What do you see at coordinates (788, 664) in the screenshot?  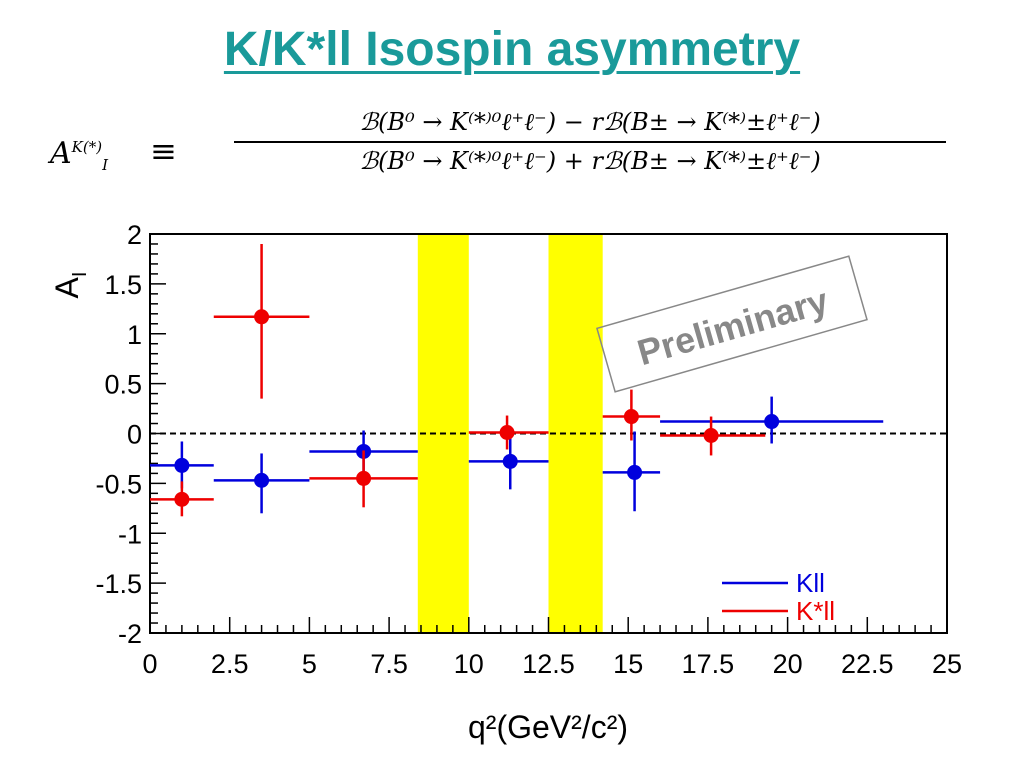 I see `x-tick-label: 20` at bounding box center [788, 664].